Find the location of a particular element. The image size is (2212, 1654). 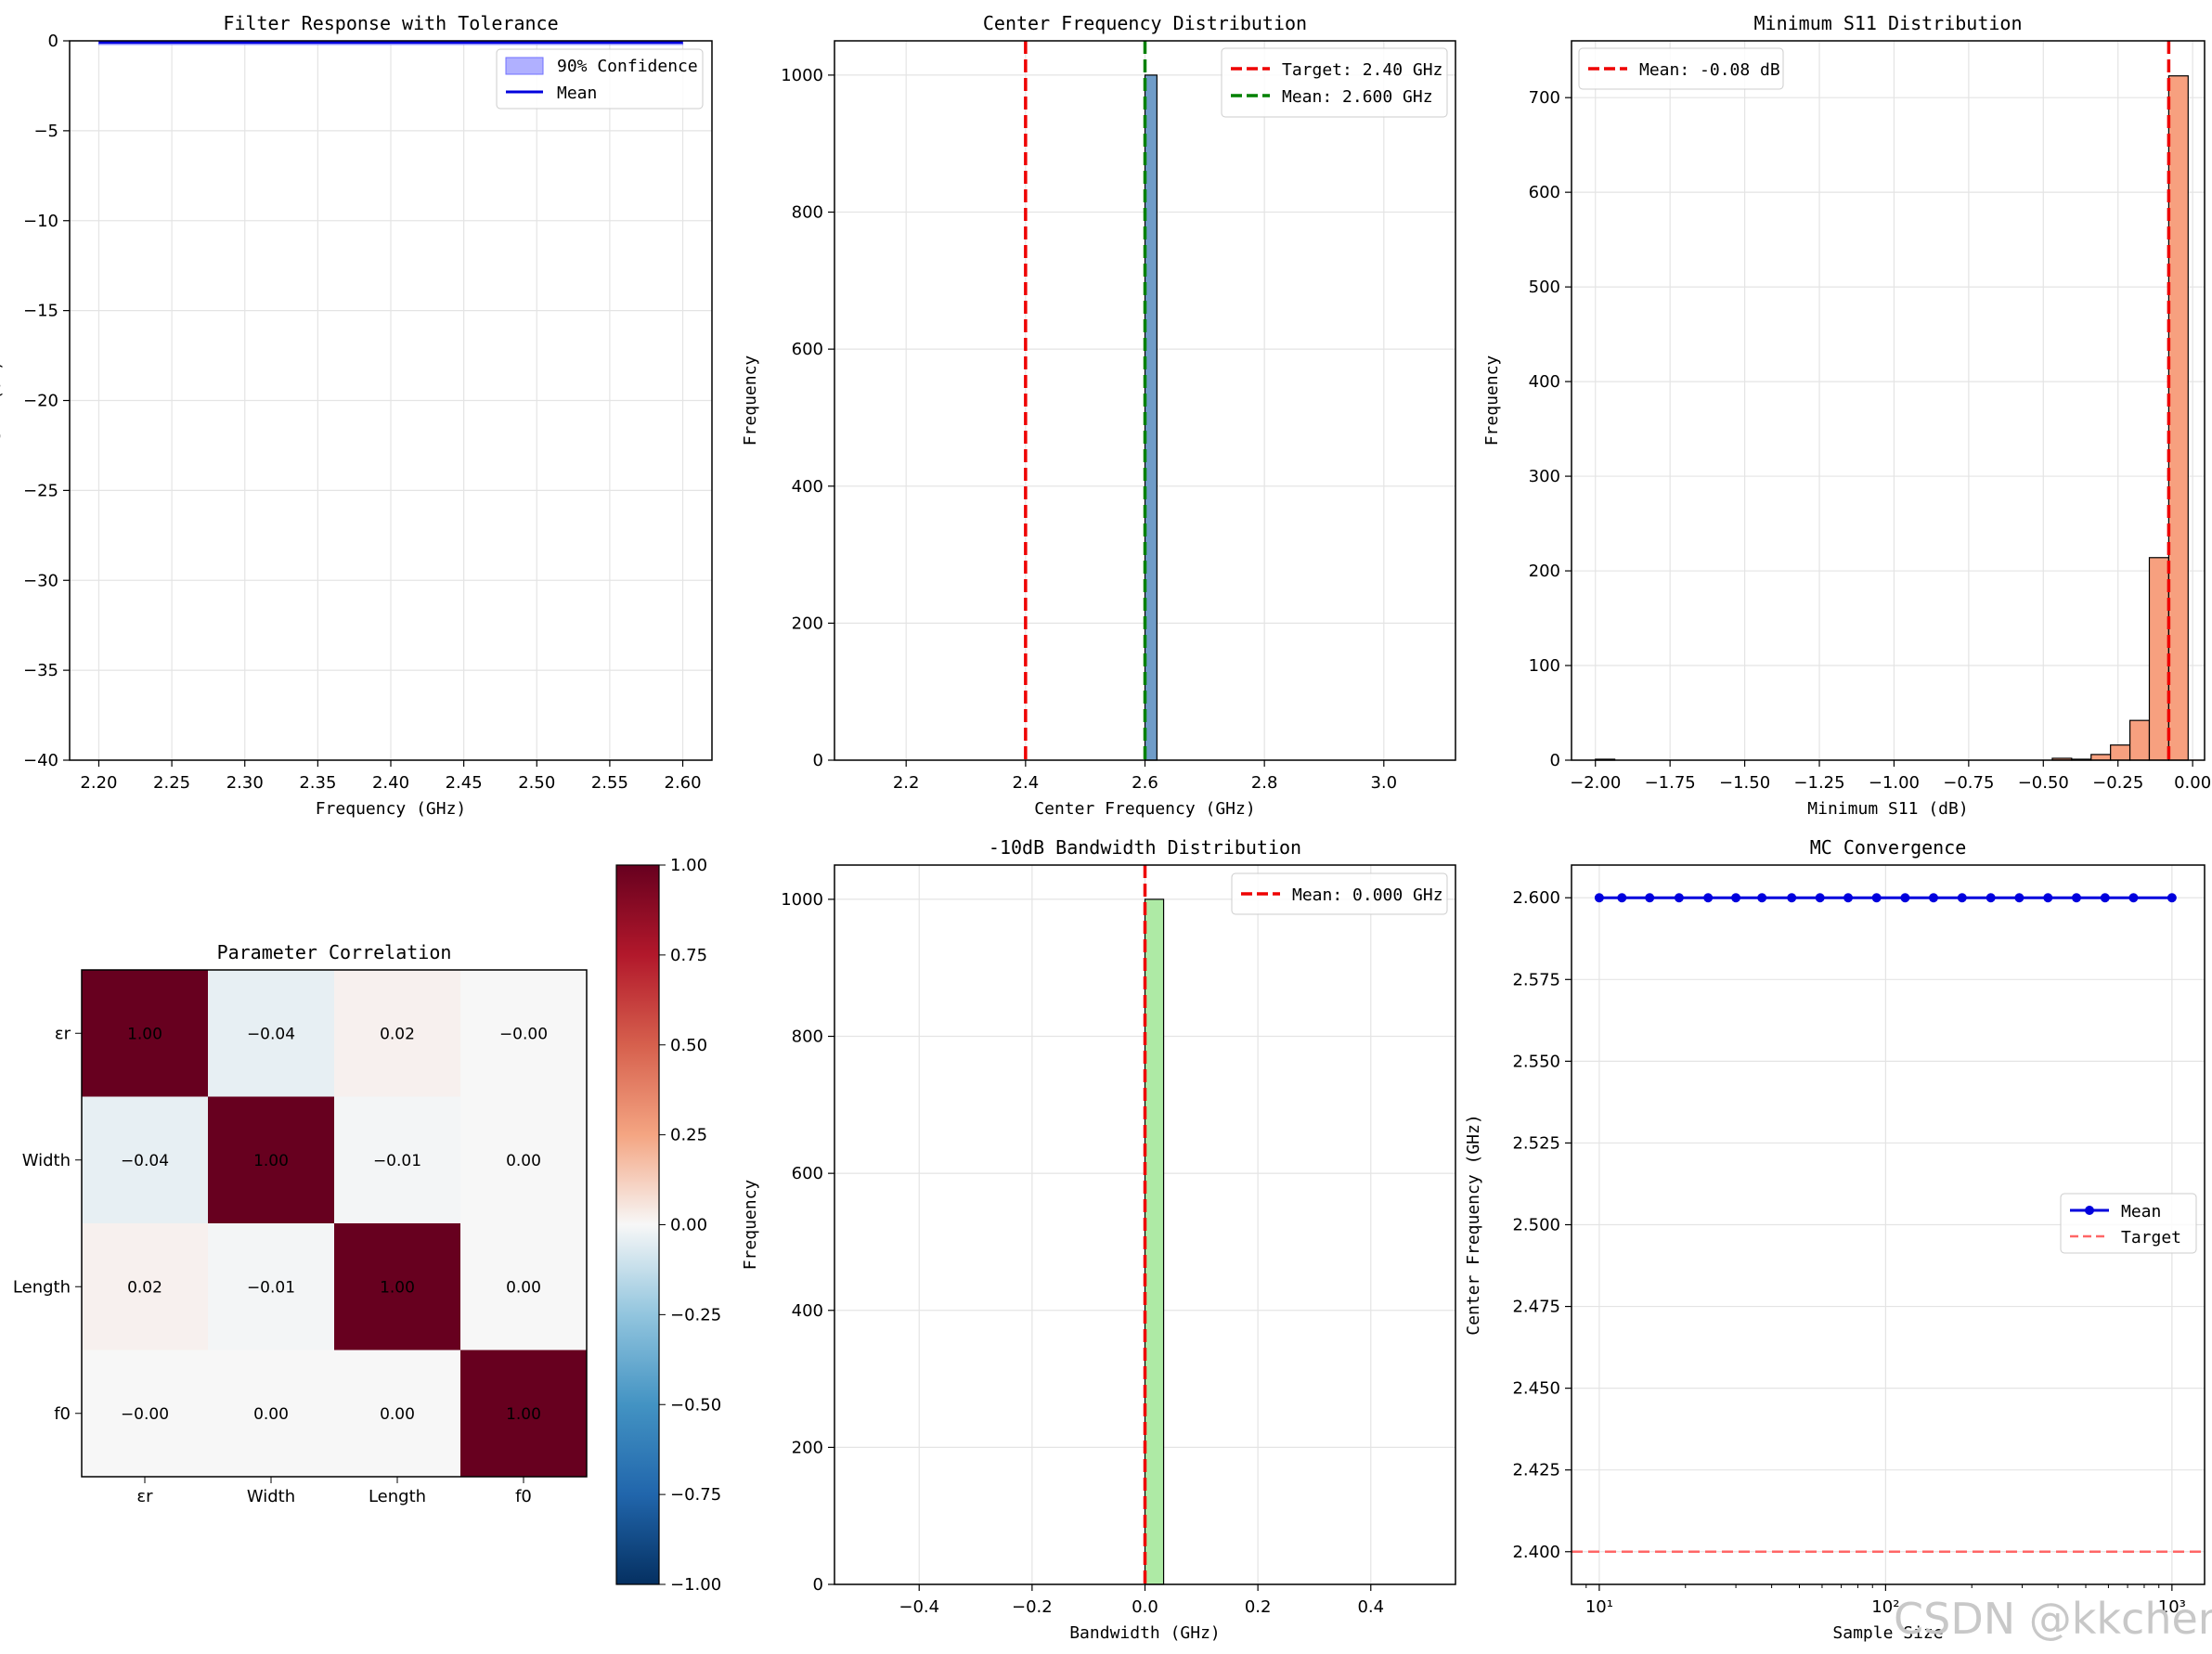

chart-title: Minimum S11 Distribution is located at coordinates (1888, 23).